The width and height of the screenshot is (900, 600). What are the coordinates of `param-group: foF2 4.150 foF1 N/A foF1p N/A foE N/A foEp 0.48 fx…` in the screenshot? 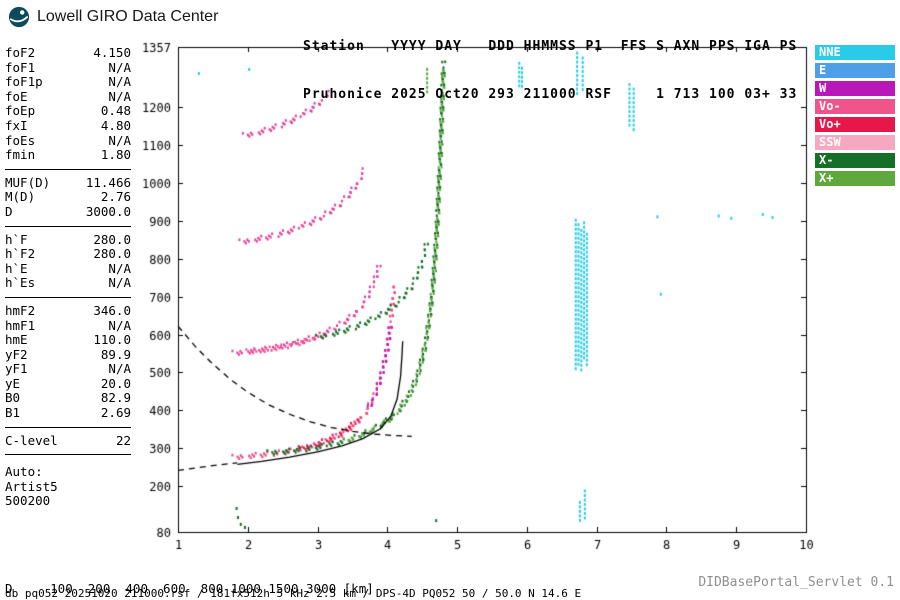 It's located at (68, 106).